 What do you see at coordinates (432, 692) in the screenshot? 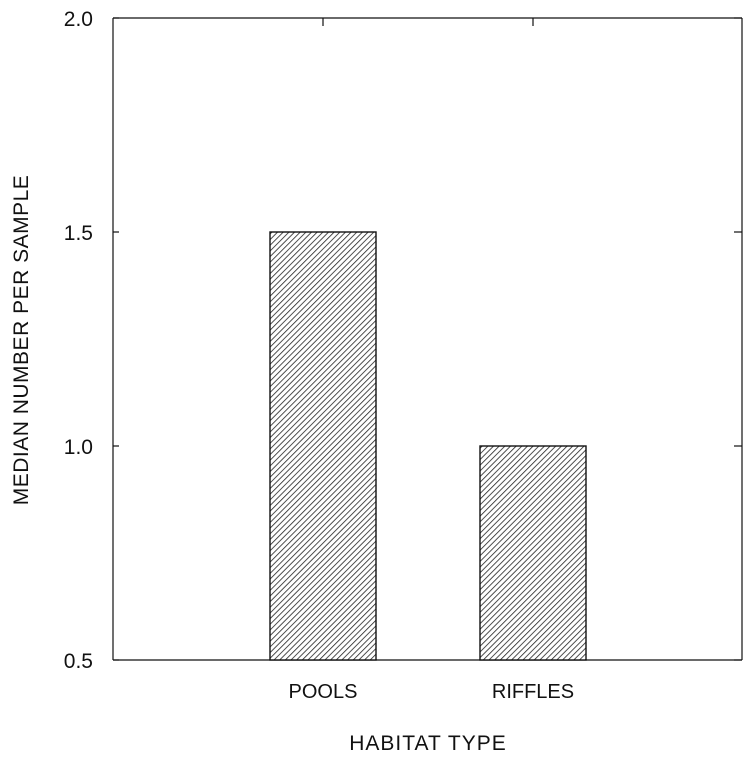
I see `x-axis-category-labels: POOLS RIFFLES` at bounding box center [432, 692].